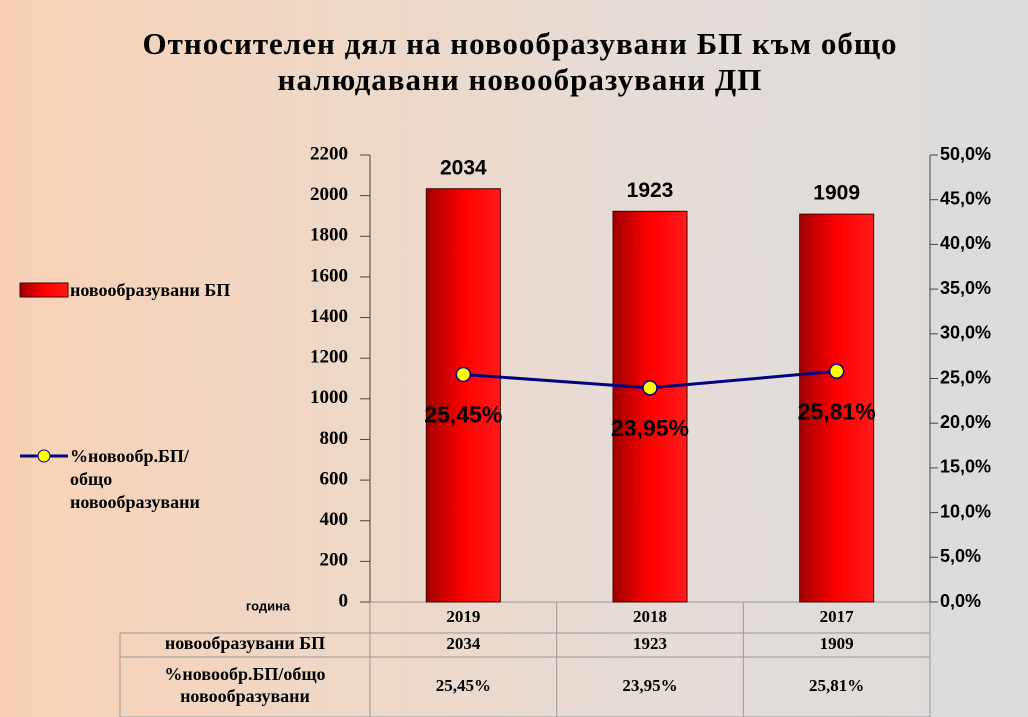 This screenshot has height=717, width=1028. I want to click on line-value-label: 23,95%, so click(650, 428).